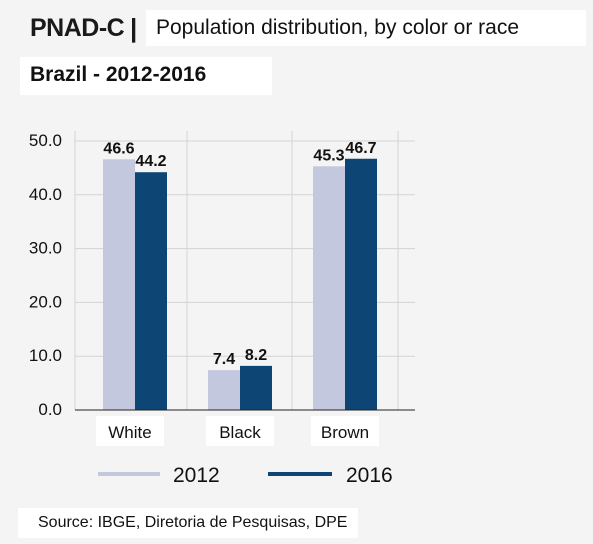 This screenshot has width=593, height=544. I want to click on x-tick-label: White, so click(129, 432).